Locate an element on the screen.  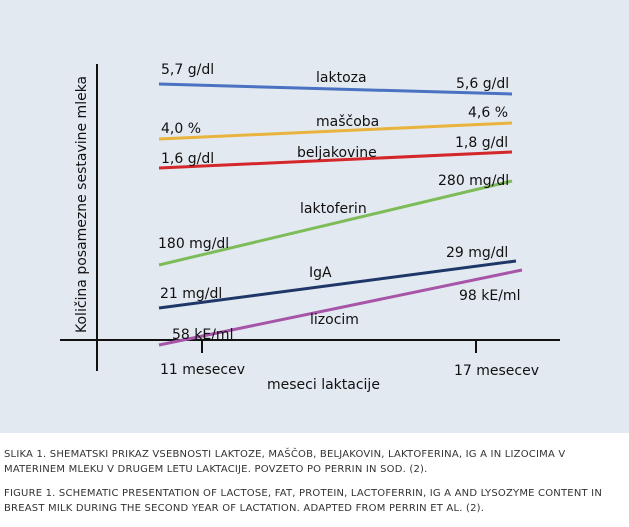
series-end-label-iga: 29 mg/dl is located at coordinates (477, 253).